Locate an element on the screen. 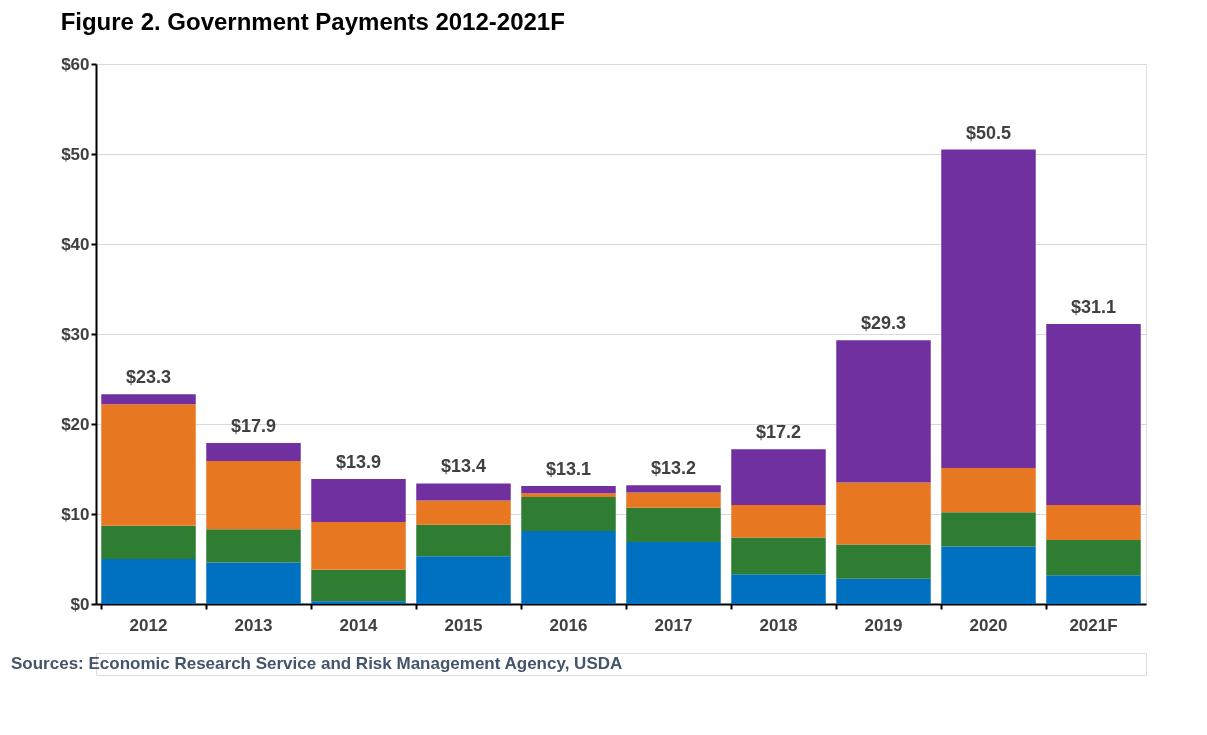 The width and height of the screenshot is (1207, 735). y-tick-label: $30 is located at coordinates (75, 334).